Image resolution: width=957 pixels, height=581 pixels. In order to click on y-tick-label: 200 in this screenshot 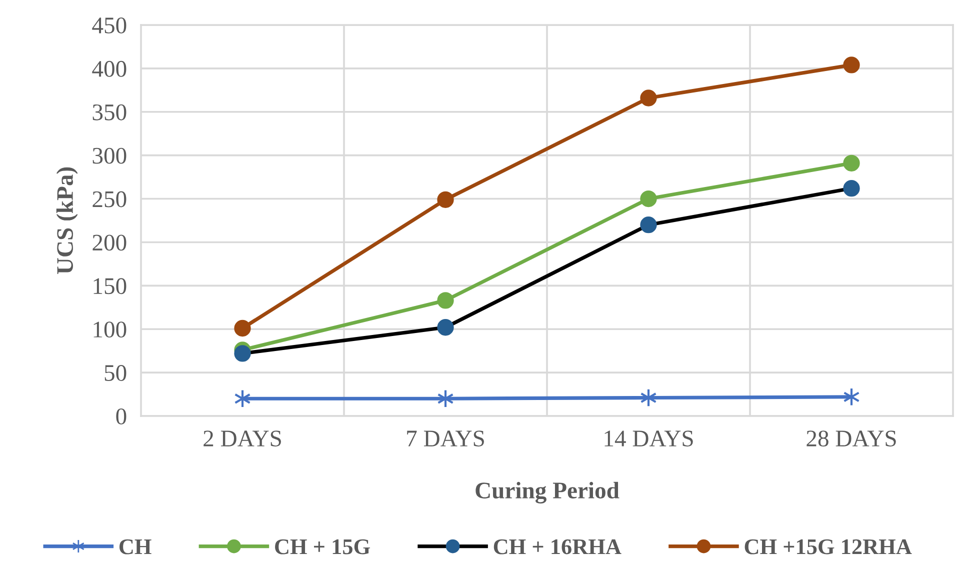, I will do `click(109, 242)`.